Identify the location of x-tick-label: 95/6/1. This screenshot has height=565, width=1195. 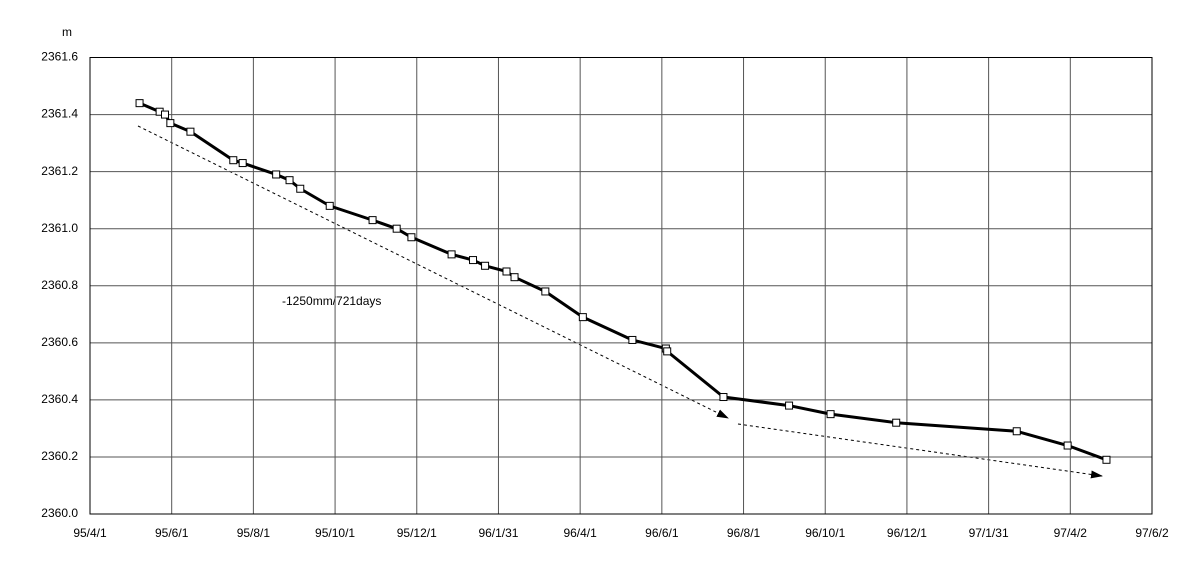
(172, 533).